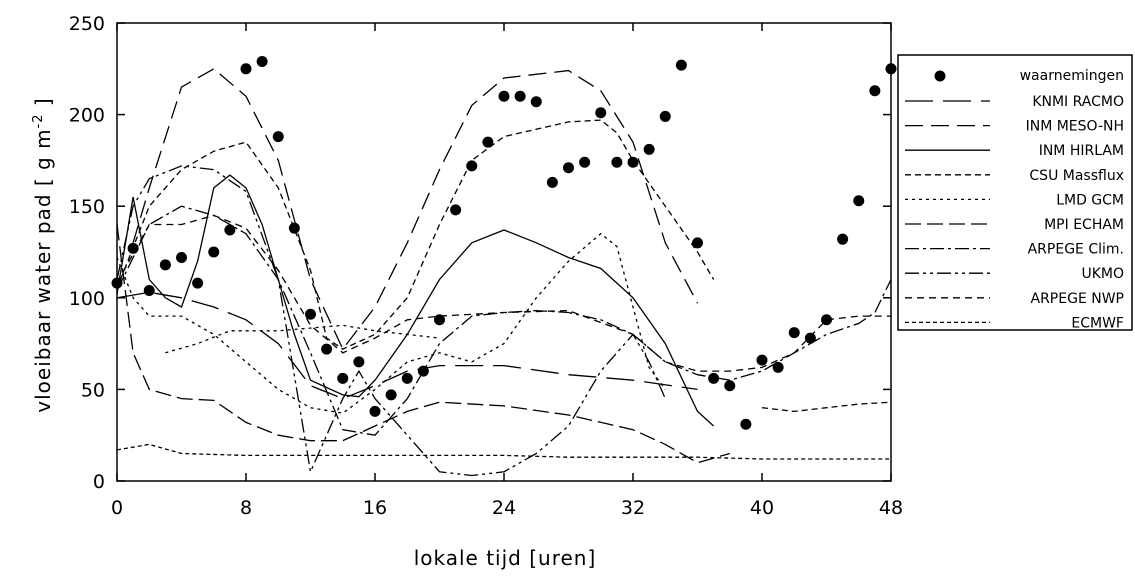 This screenshot has width=1135, height=578. What do you see at coordinates (375, 508) in the screenshot?
I see `x-tick-label: 16` at bounding box center [375, 508].